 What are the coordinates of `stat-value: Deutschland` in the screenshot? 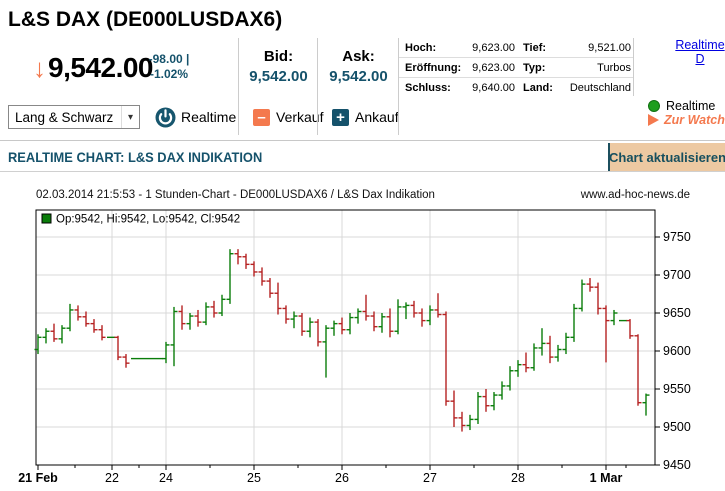 It's located at (600, 87).